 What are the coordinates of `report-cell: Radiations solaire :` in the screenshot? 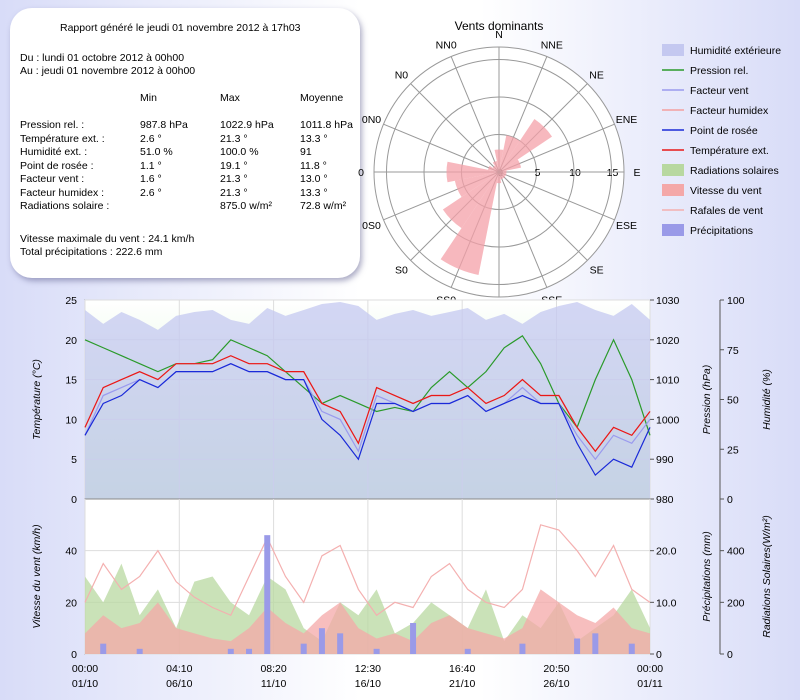 It's located at (65, 206).